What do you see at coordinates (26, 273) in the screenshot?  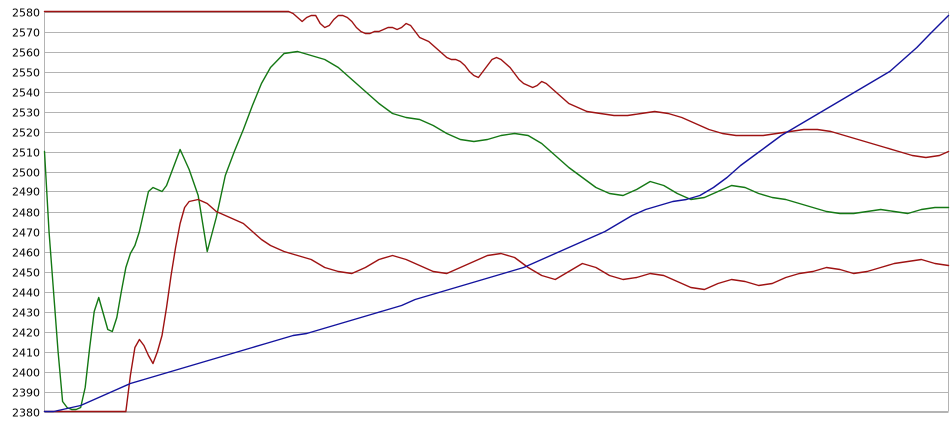 I see `y-axis-tick-label: 2450` at bounding box center [26, 273].